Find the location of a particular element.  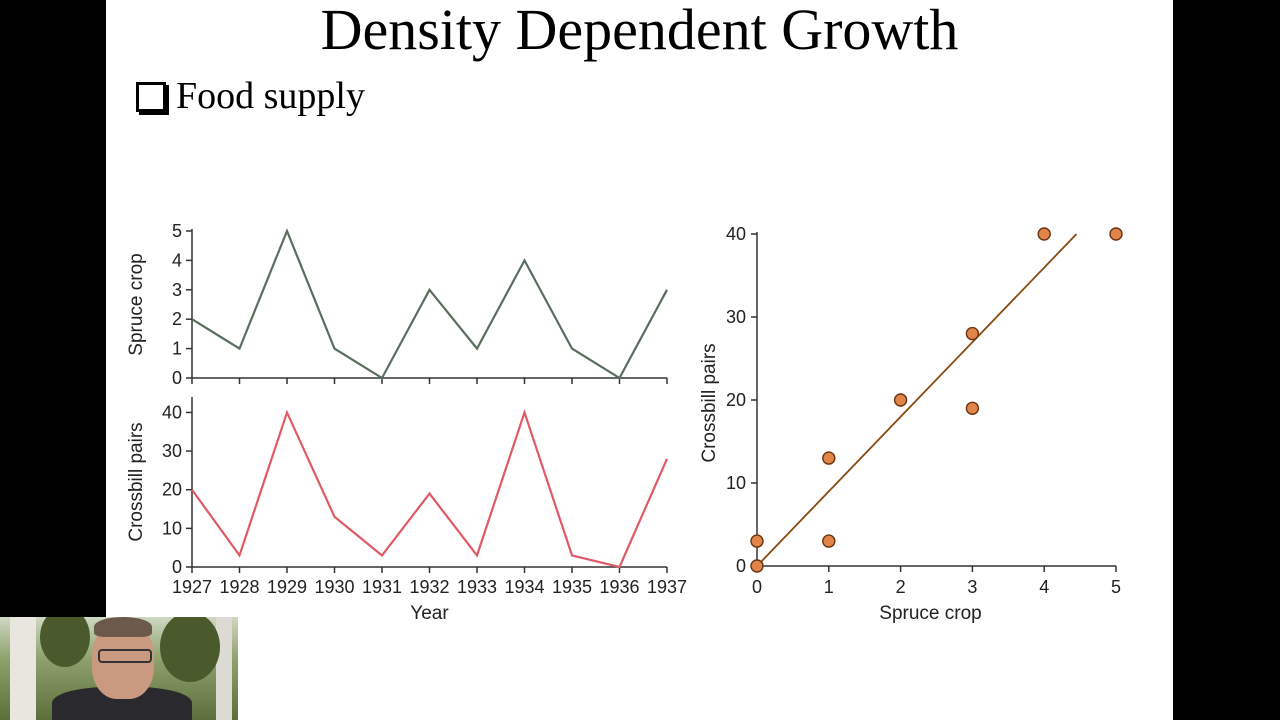

x-tick-label: 1930 is located at coordinates (334, 587).